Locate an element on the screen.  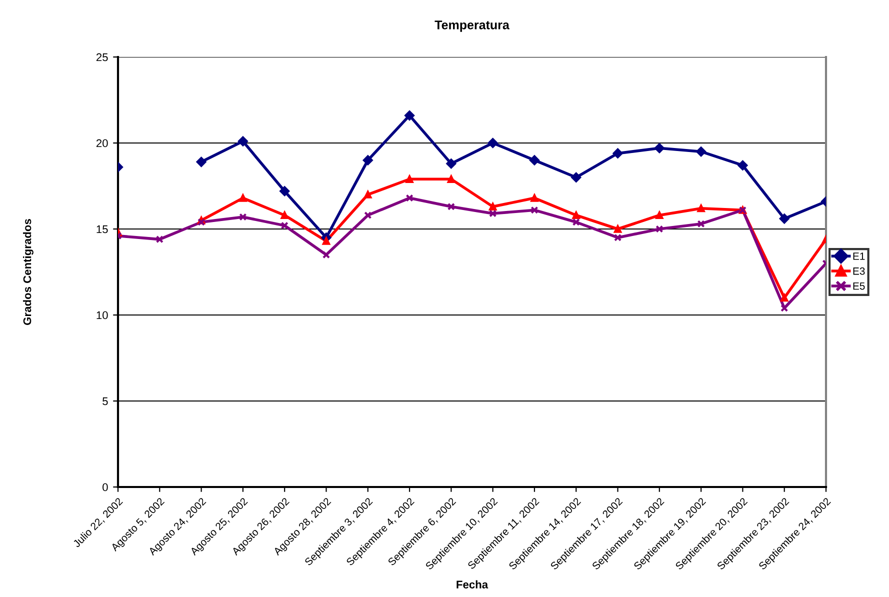
y-tick-label: 15 is located at coordinates (102, 229).